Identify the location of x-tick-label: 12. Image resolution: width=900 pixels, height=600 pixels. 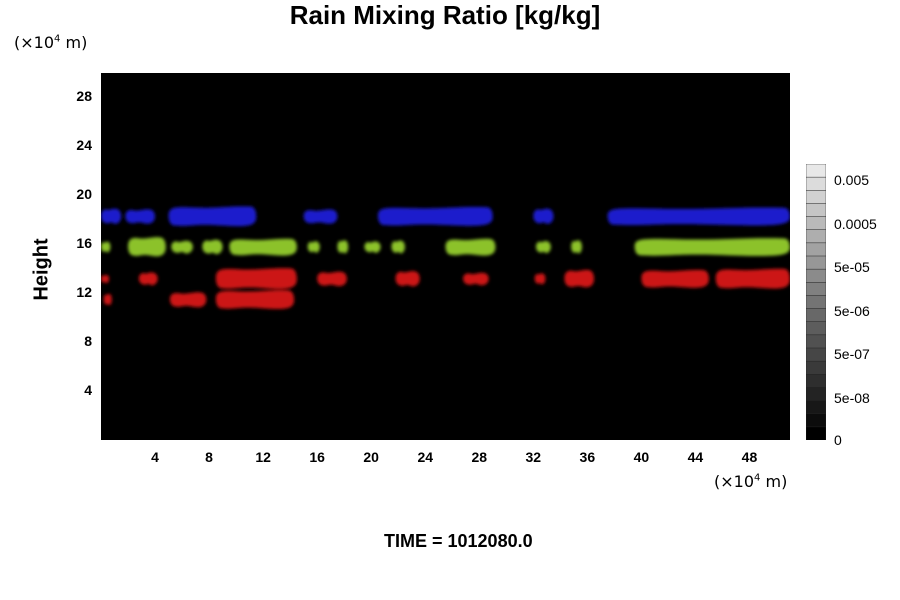
(263, 457).